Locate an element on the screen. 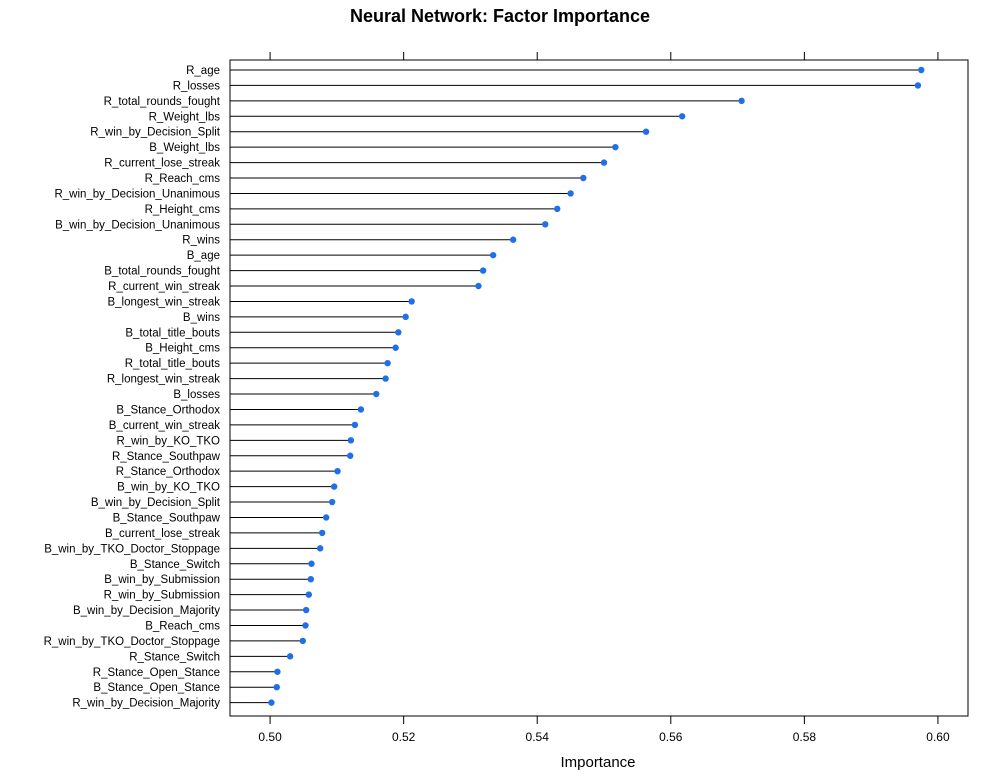 This screenshot has width=1000, height=783. x-tick-label: 0.50 is located at coordinates (270, 737).